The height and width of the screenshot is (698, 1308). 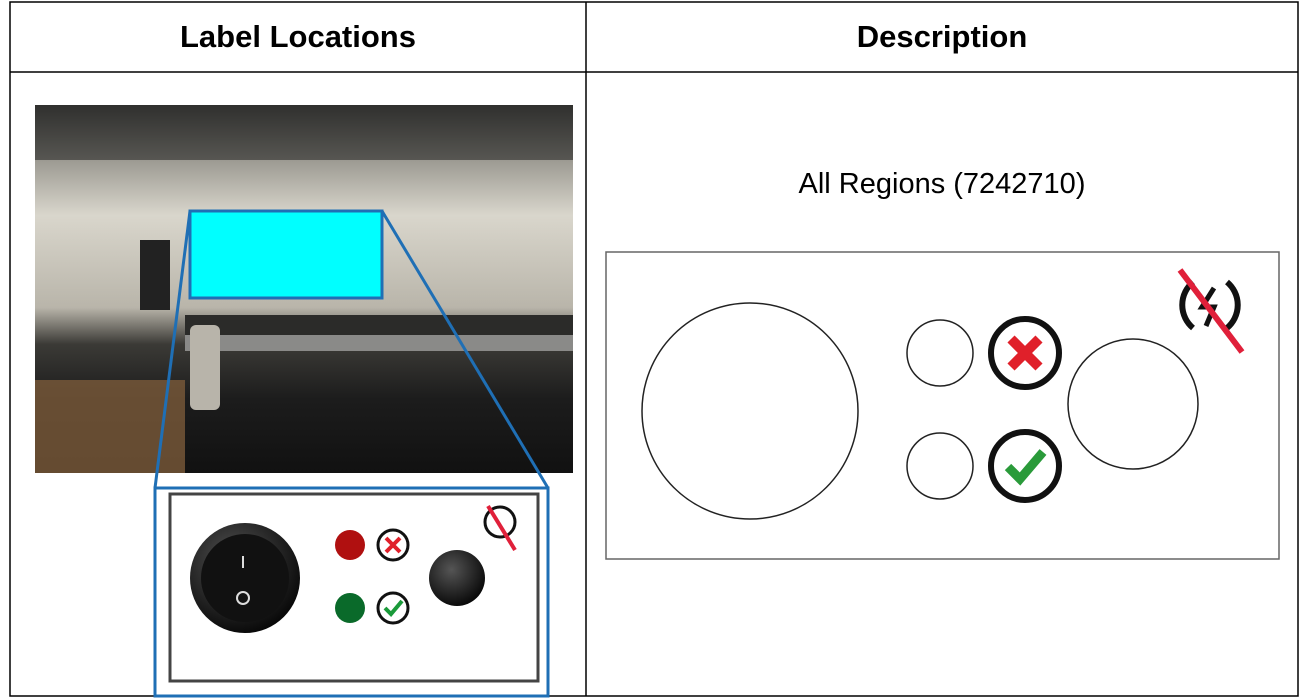 I want to click on label-photo, so click(x=354, y=587).